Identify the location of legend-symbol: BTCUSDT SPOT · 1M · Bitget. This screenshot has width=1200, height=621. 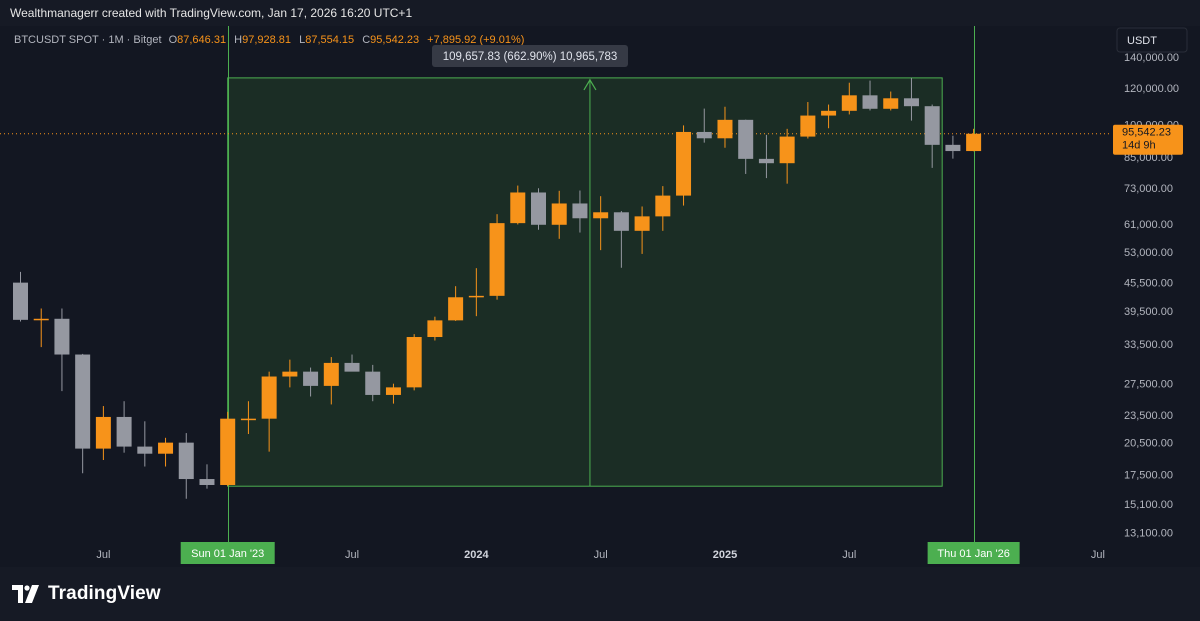
(88, 40).